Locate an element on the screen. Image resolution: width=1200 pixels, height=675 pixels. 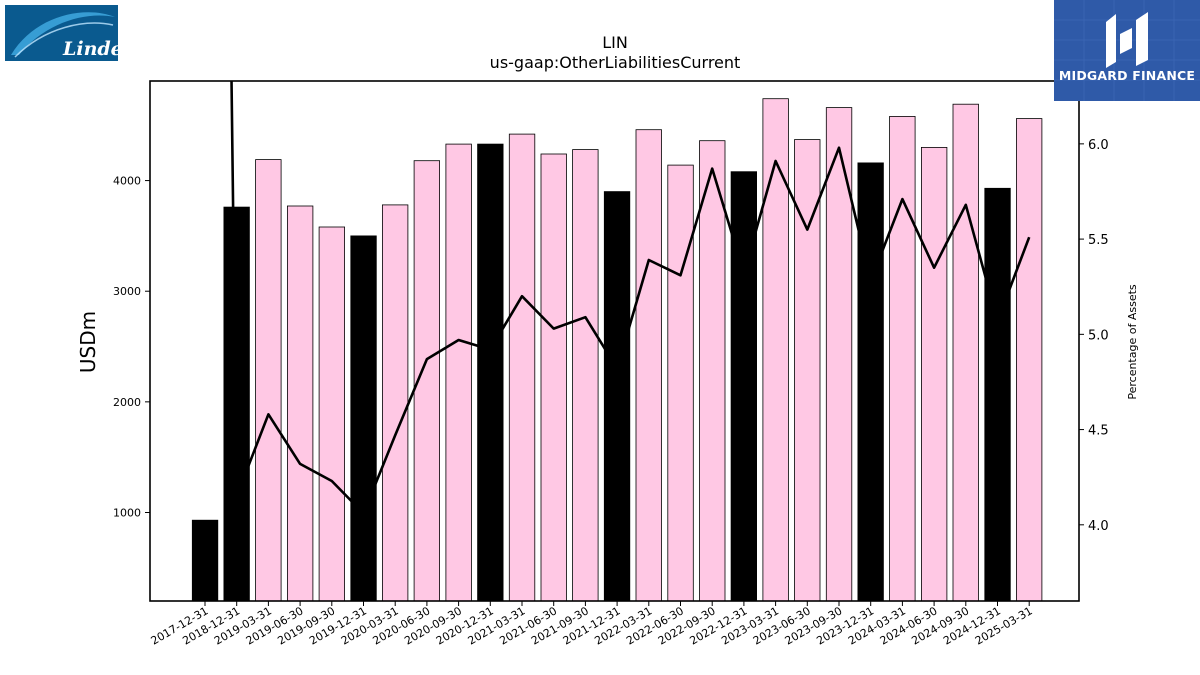
linde-logo-text: Linde is located at coordinates (90, 49).